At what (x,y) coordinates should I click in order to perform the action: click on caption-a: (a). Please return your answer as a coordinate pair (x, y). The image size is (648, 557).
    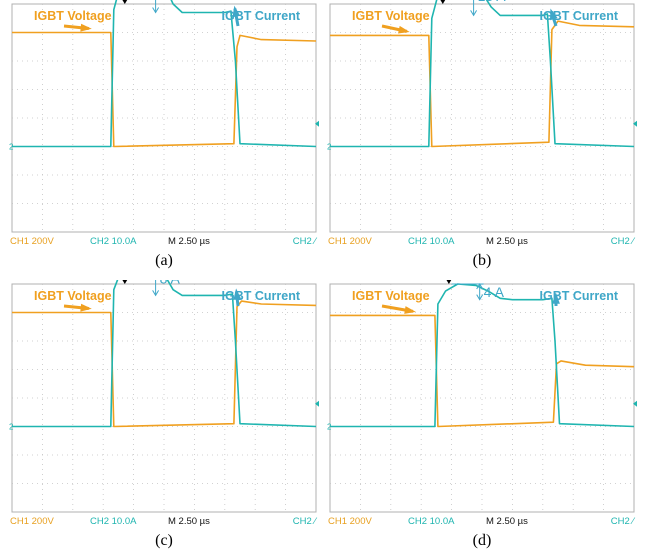
    Looking at the image, I should click on (164, 260).